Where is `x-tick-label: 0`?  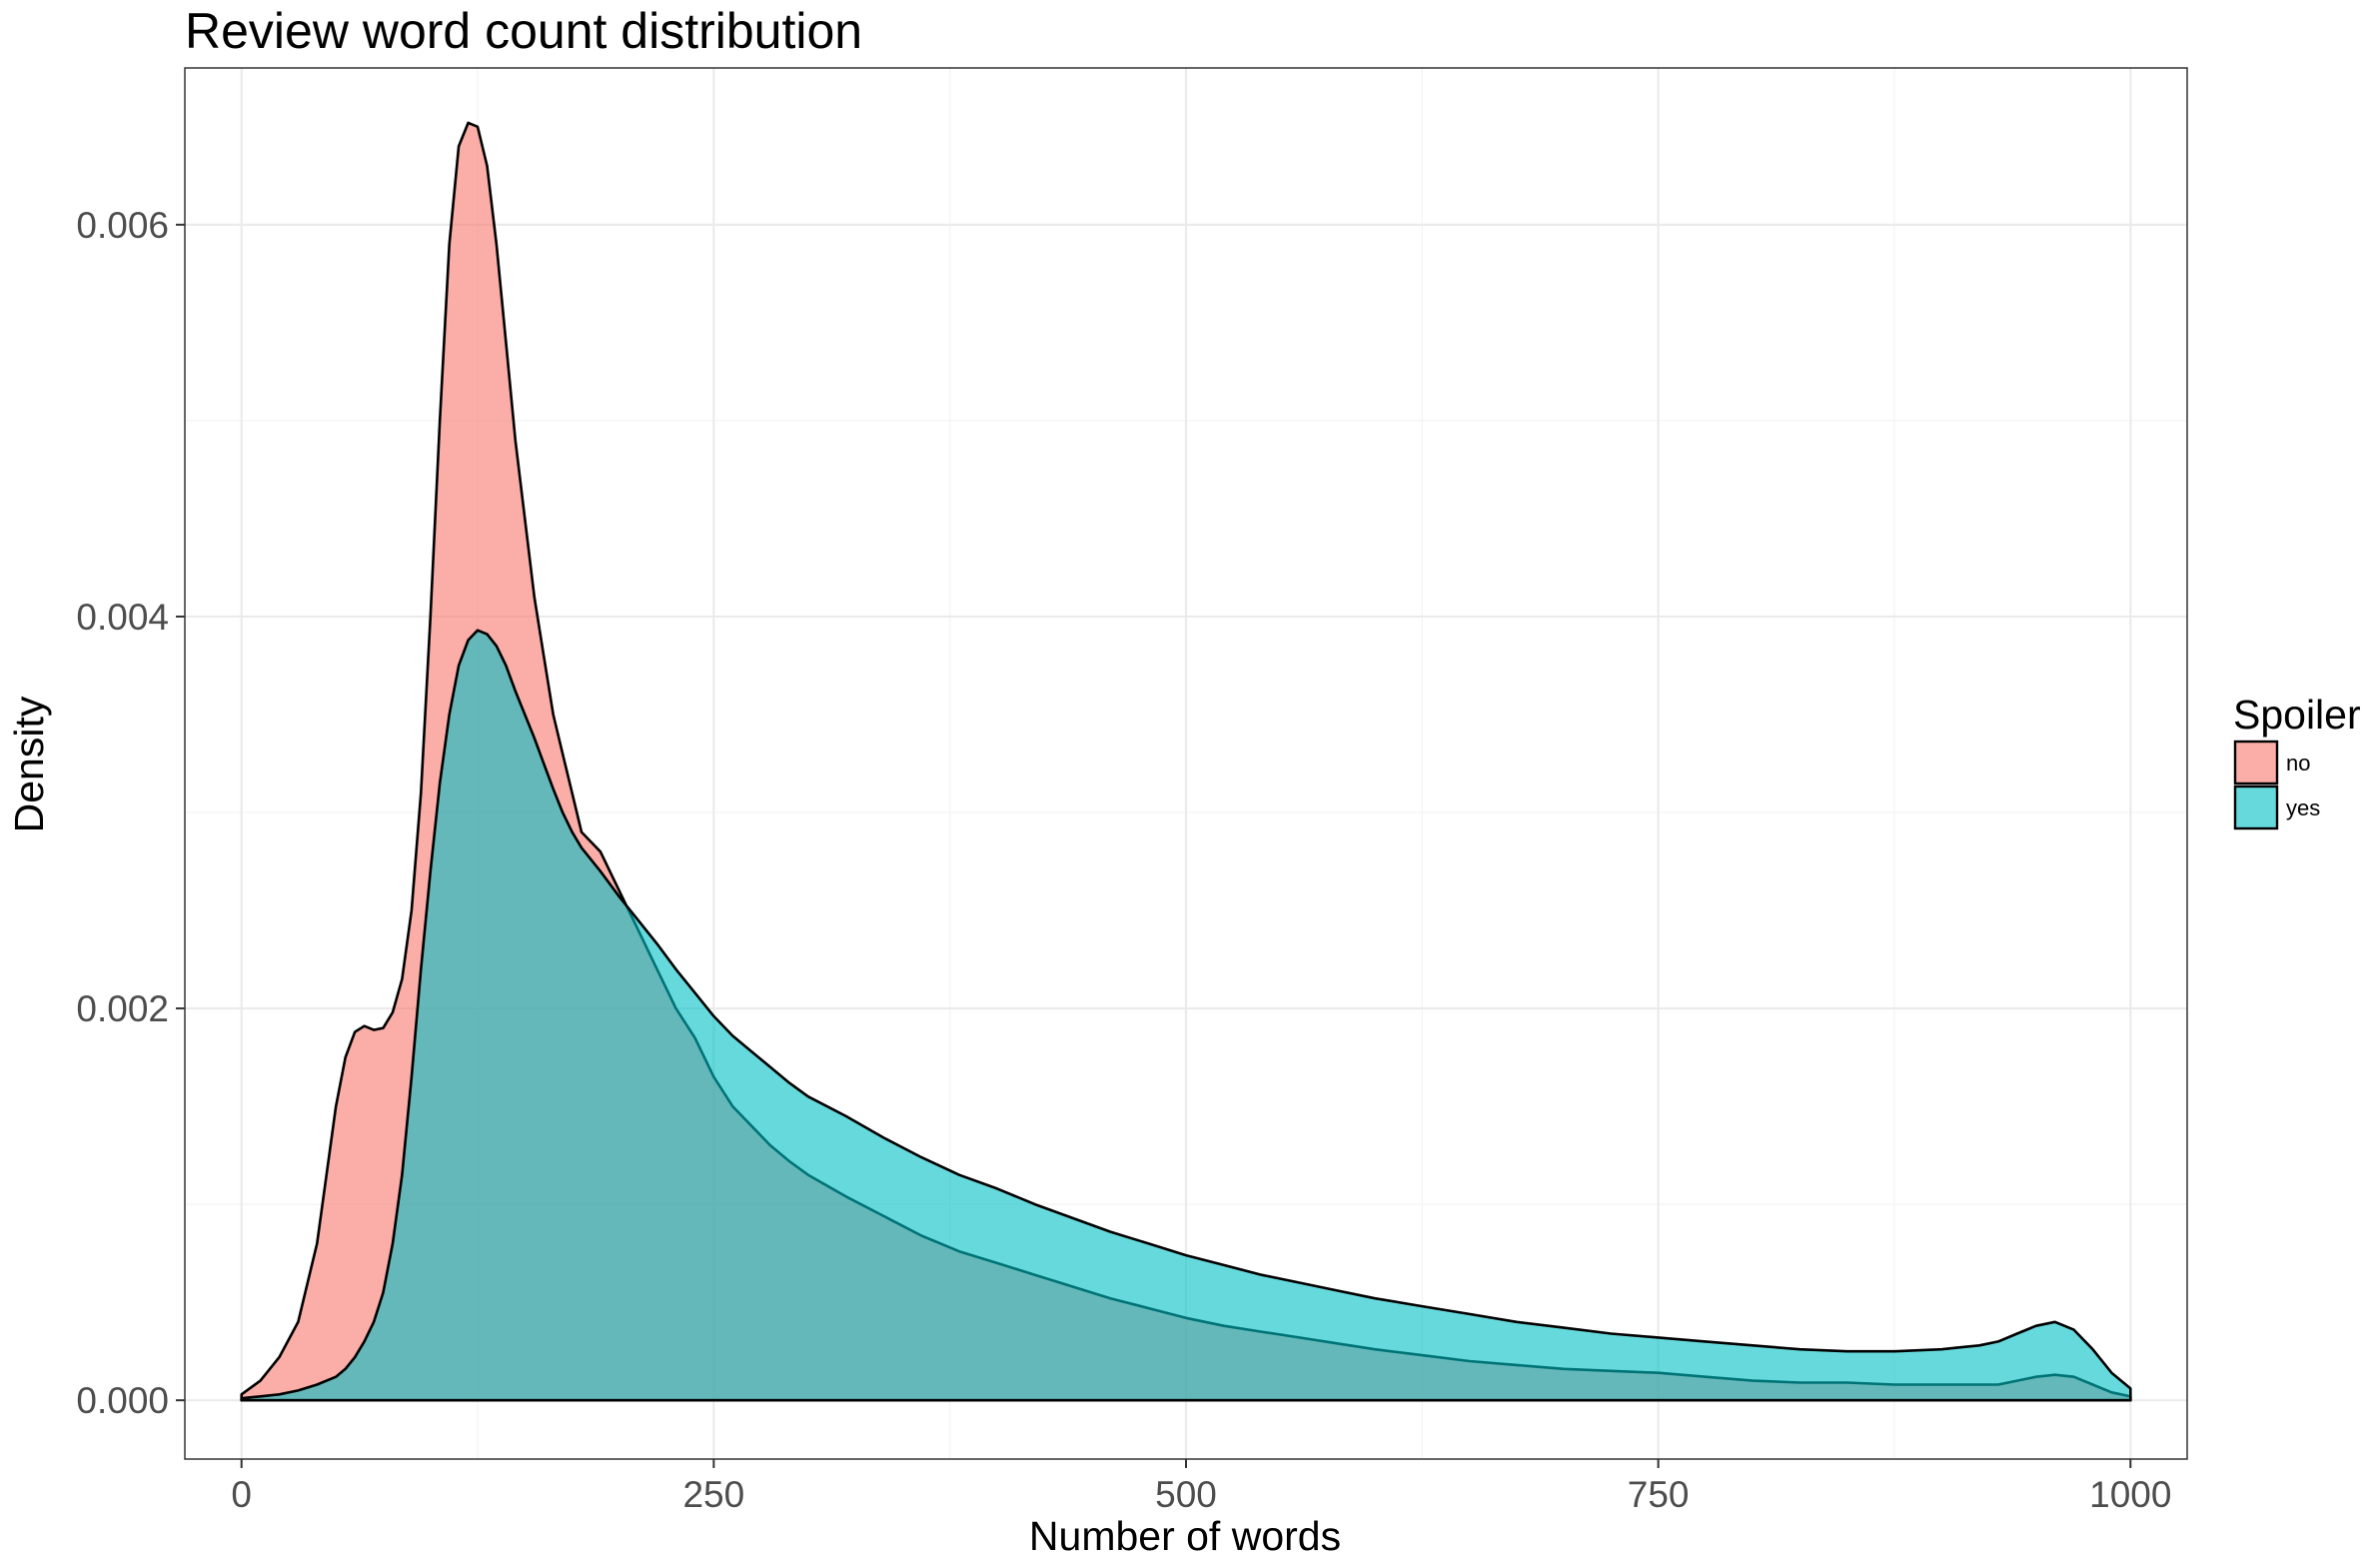 x-tick-label: 0 is located at coordinates (241, 1495).